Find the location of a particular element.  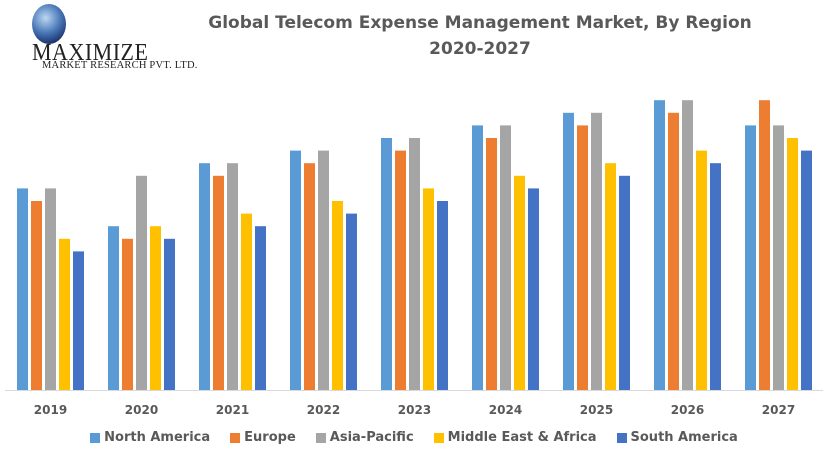

x-tick-label: 2020 is located at coordinates (141, 410).